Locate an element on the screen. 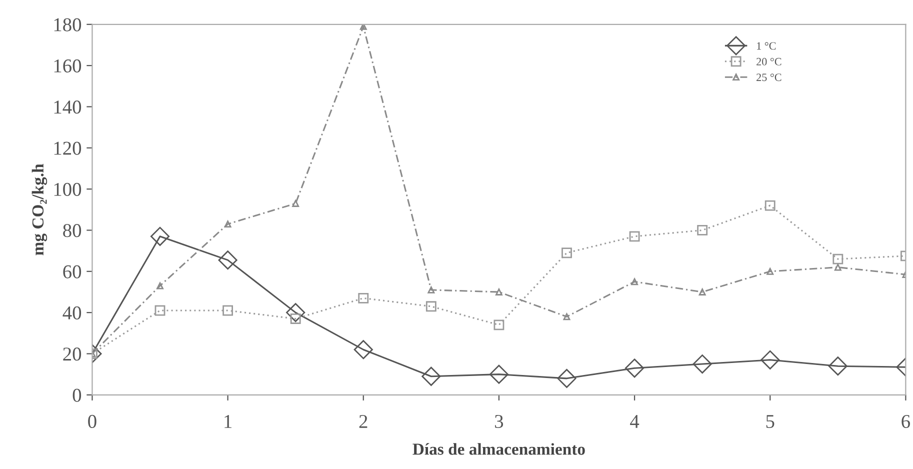 Image resolution: width=913 pixels, height=469 pixels. y-axis-title: mg CO₂/kg.h is located at coordinates (40, 210).